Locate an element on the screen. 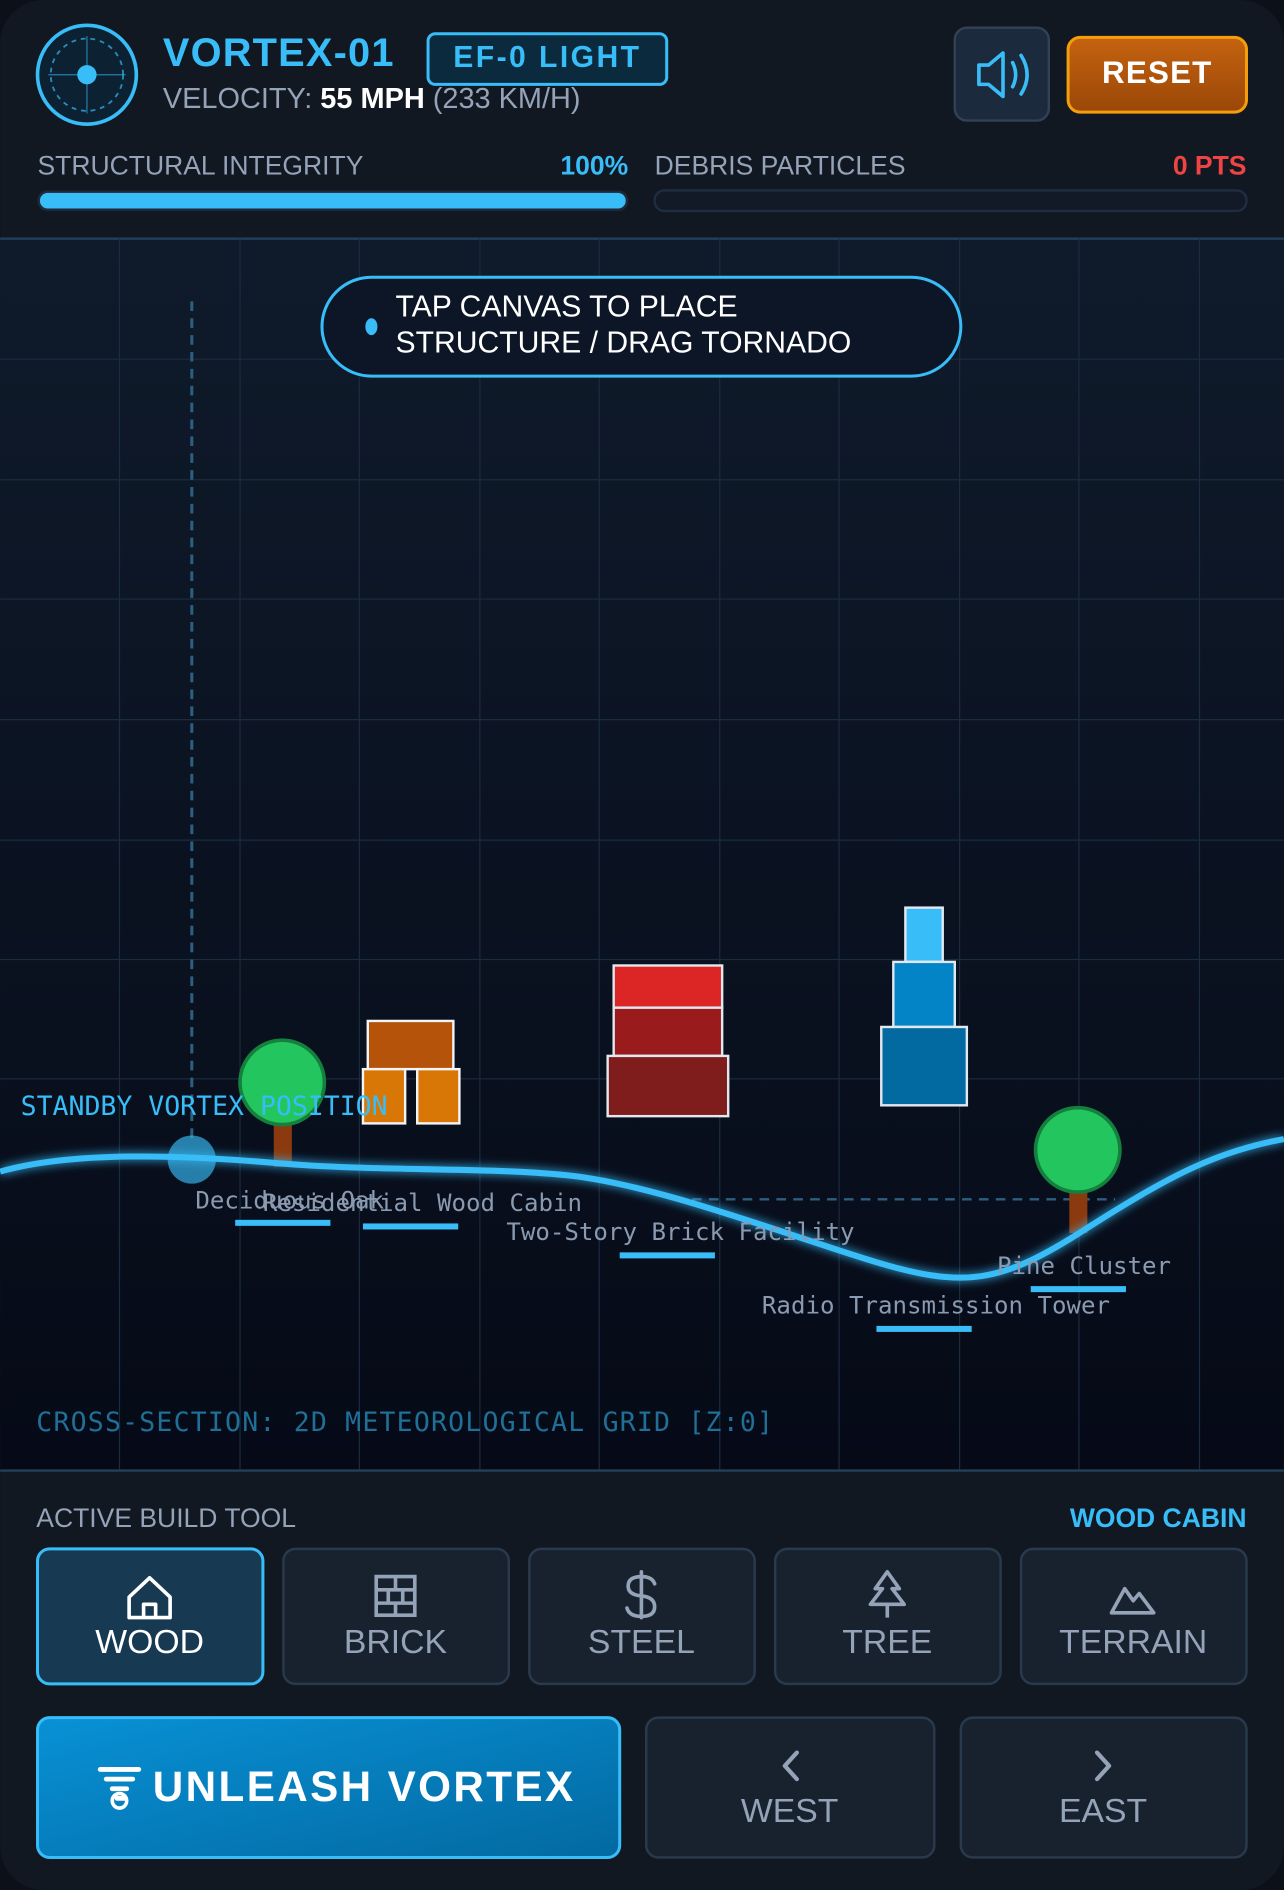  west-label: WEST is located at coordinates (790, 1811).